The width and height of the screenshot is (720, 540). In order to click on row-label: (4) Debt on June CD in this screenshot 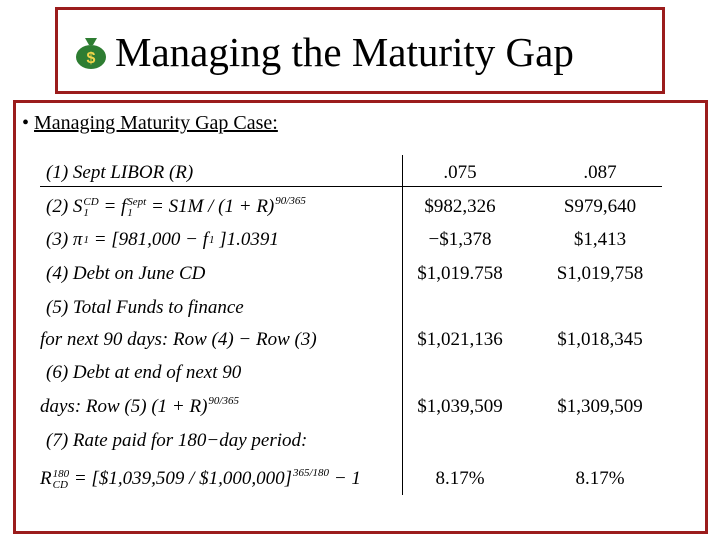, I will do `click(125, 274)`.